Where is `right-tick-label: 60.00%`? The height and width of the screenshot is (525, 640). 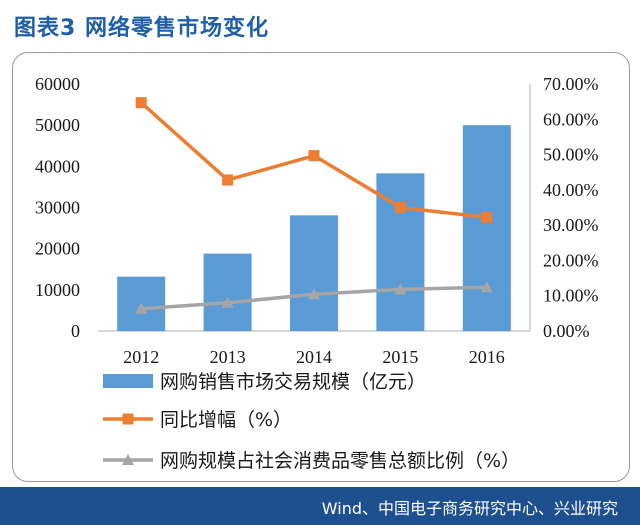
right-tick-label: 60.00% is located at coordinates (571, 119).